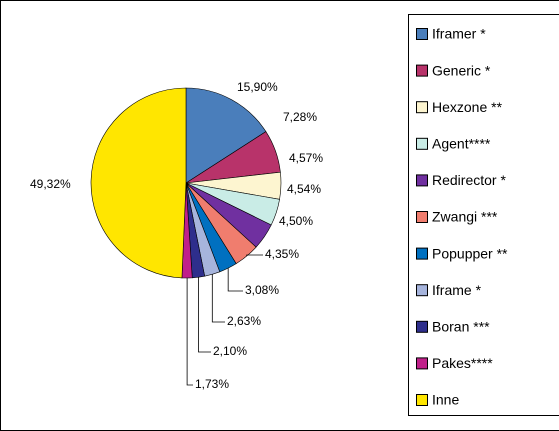  I want to click on data-label: 2,63%, so click(244, 321).